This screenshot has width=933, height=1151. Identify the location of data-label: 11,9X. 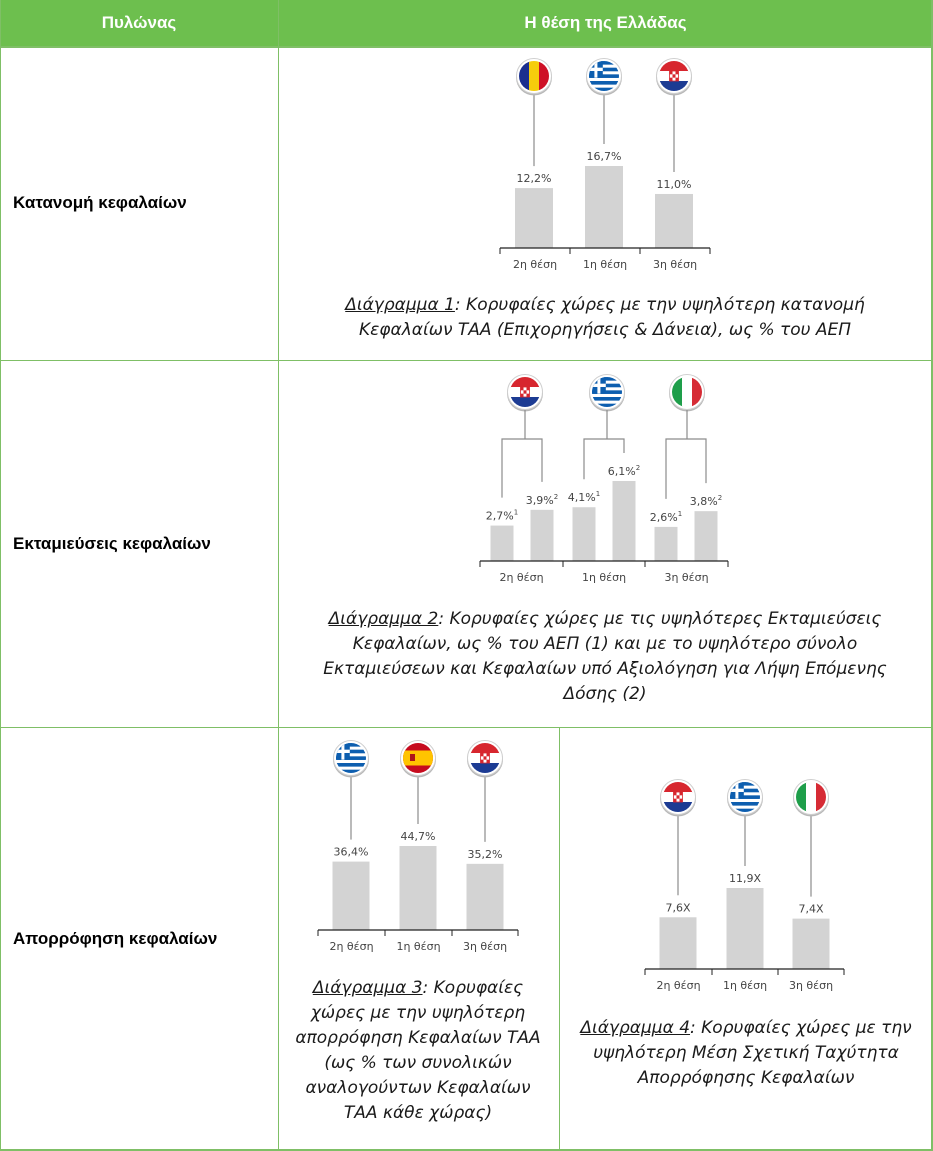
(745, 878).